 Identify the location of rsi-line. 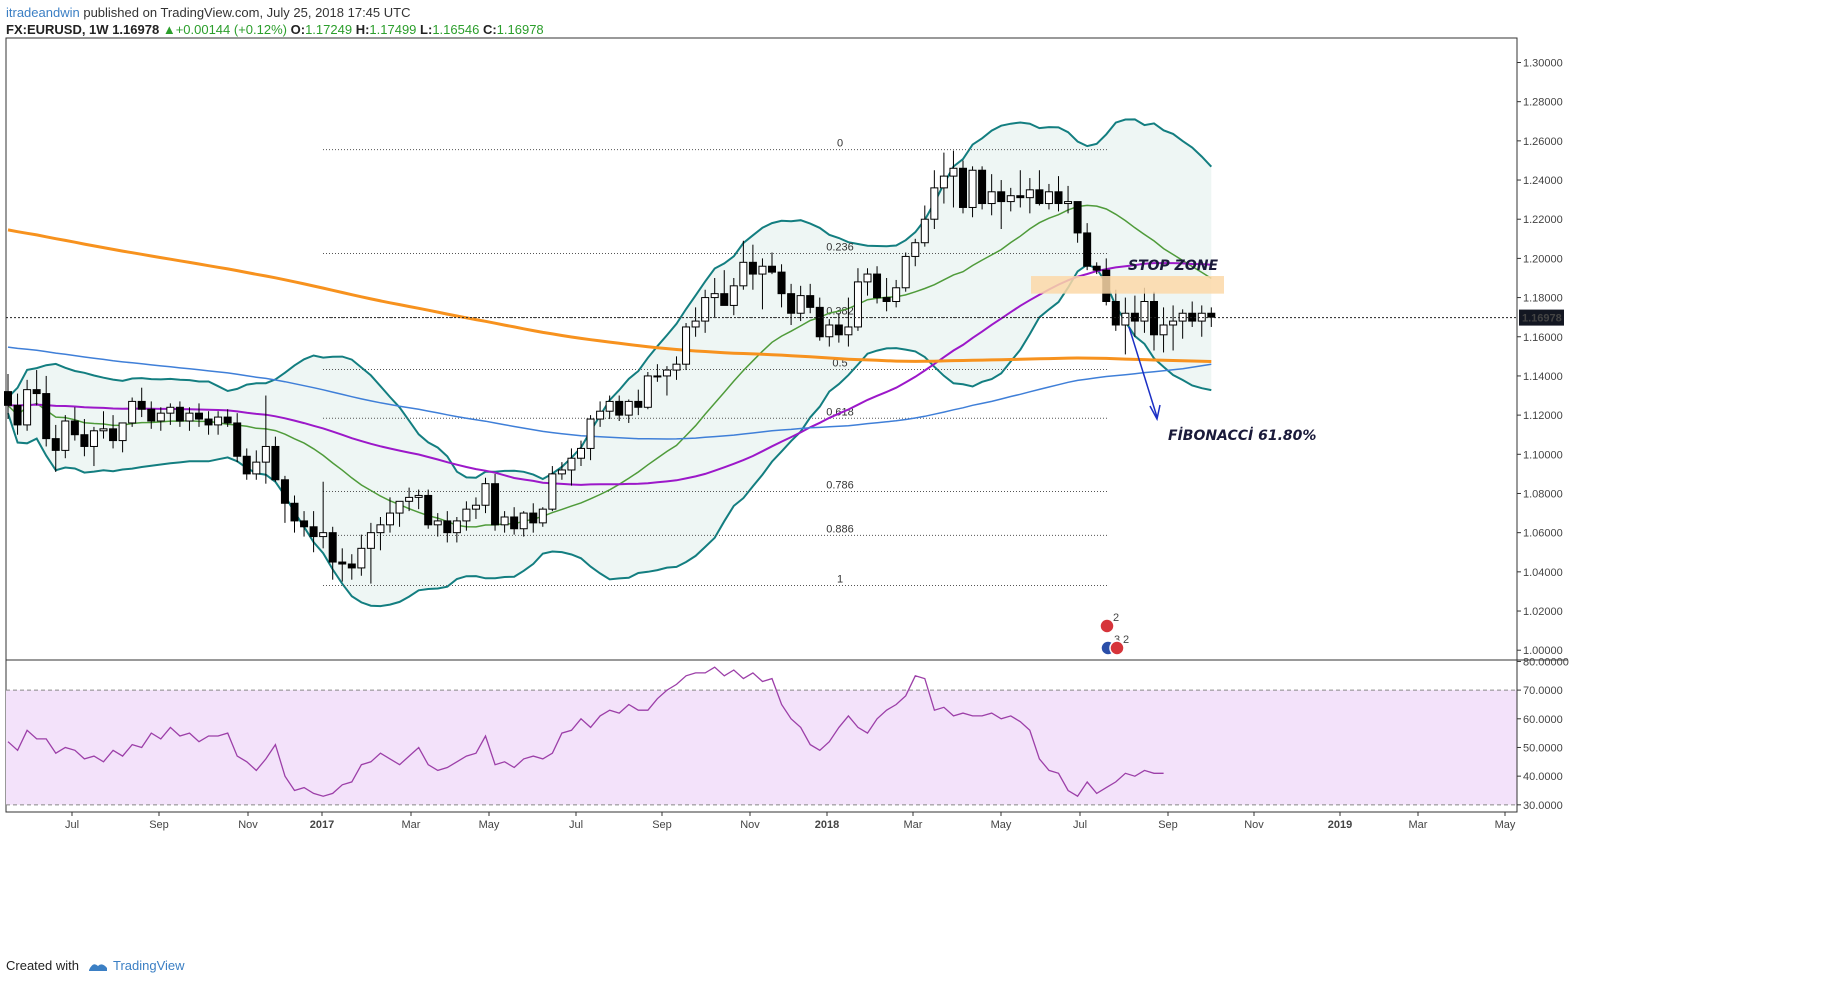
(585, 732).